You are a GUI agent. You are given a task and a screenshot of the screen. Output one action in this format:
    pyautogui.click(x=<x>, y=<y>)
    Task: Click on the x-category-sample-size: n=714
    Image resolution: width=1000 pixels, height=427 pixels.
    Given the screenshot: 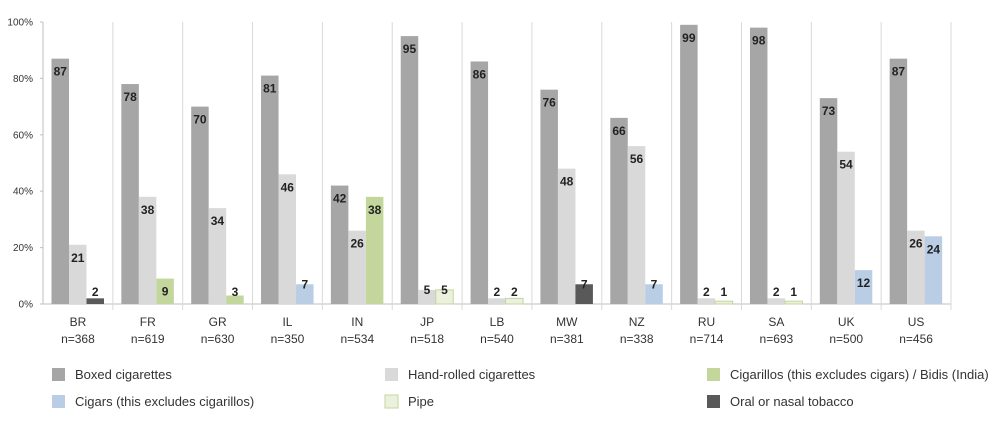 What is the action you would take?
    pyautogui.click(x=707, y=339)
    